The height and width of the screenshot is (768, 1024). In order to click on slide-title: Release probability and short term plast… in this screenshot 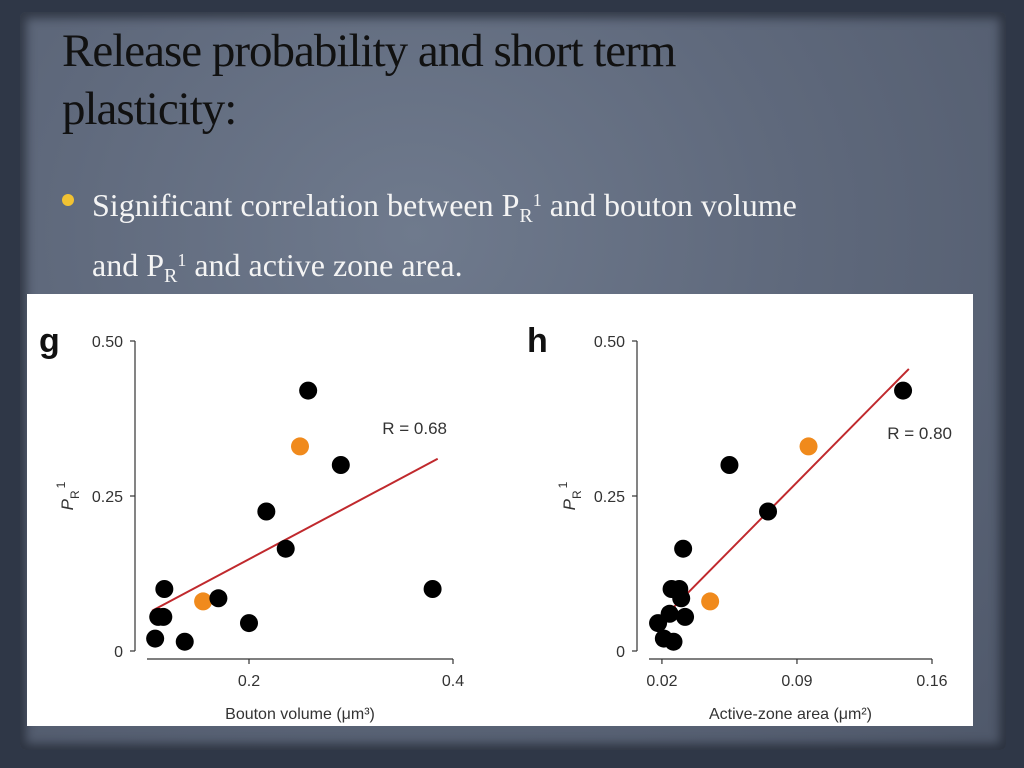, I will do `click(512, 80)`.